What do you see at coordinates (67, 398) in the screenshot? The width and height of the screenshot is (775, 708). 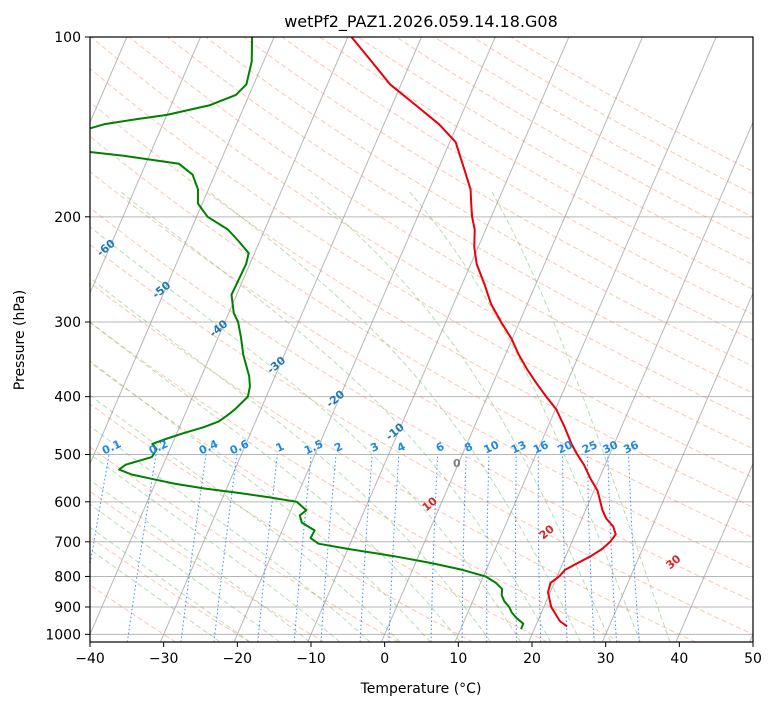 I see `y-tick-label: 400` at bounding box center [67, 398].